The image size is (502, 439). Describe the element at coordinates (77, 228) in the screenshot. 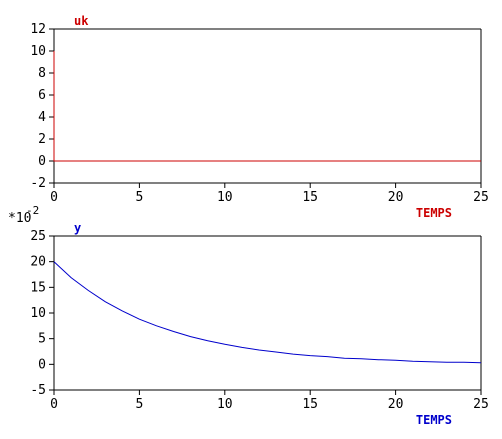

I see `y-axis-label: y` at that location.